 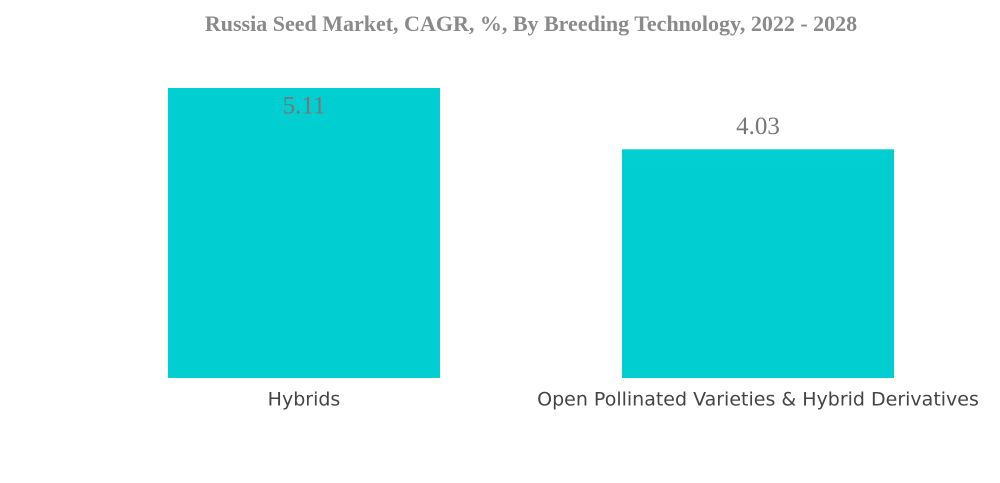 What do you see at coordinates (758, 263) in the screenshot?
I see `bar` at bounding box center [758, 263].